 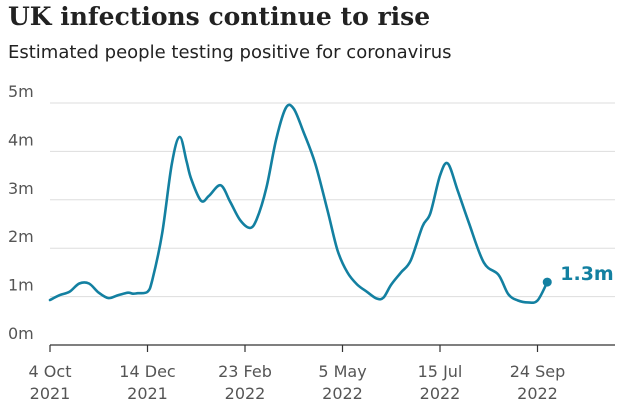 I want to click on chart-title: UK infections continue to rise, so click(x=219, y=16).